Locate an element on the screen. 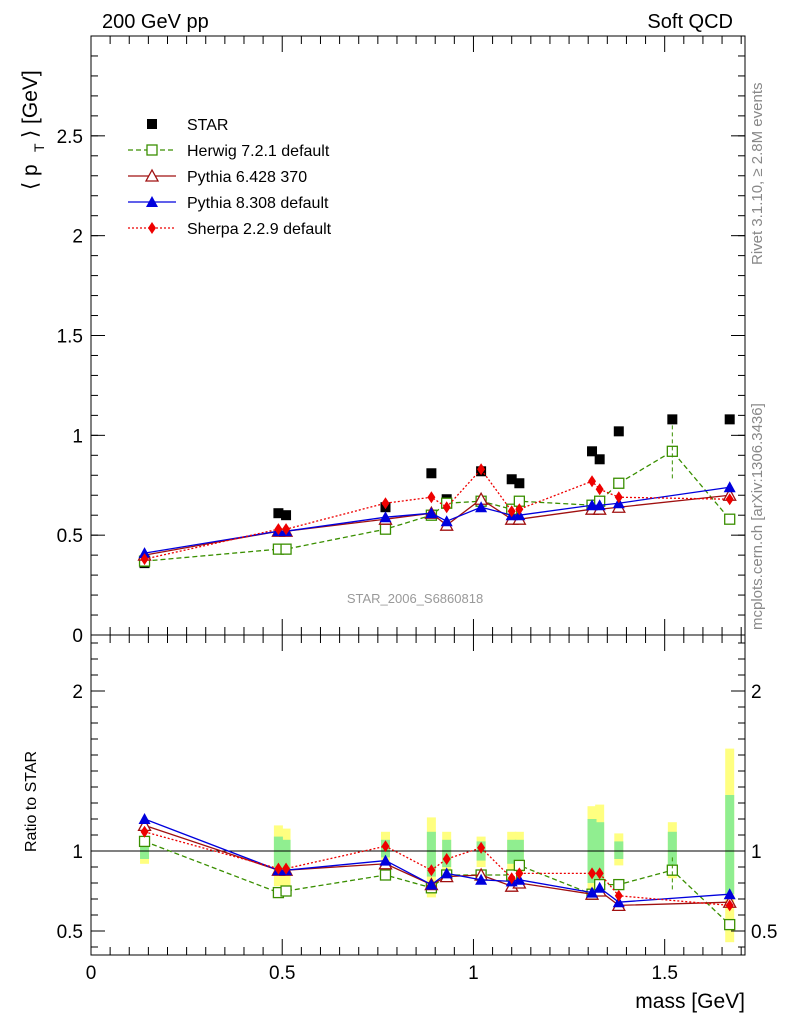 The width and height of the screenshot is (786, 1024). series-herwig-7-2-1-default-line is located at coordinates (437, 506).